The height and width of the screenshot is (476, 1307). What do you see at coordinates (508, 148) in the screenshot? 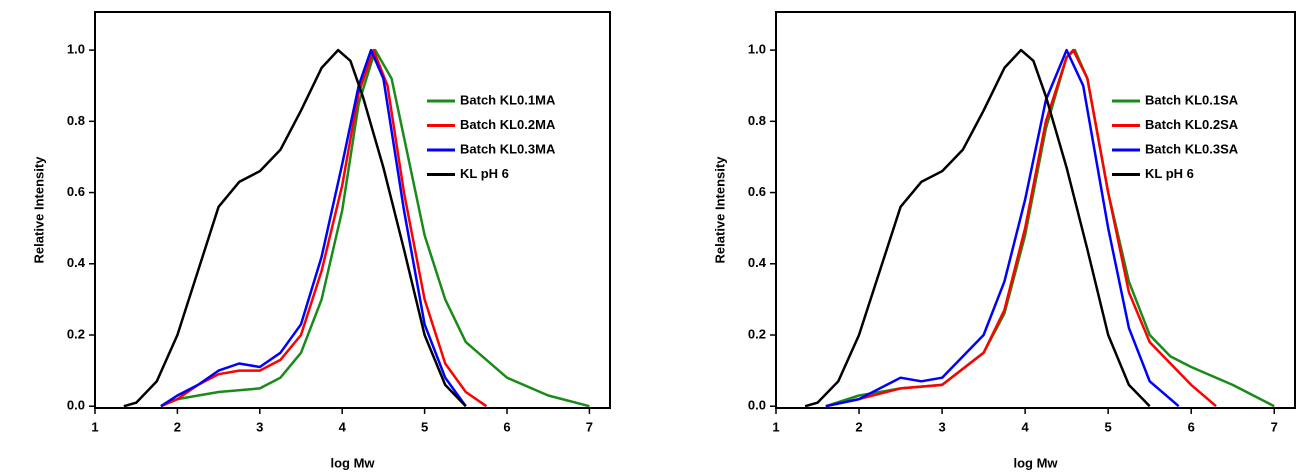
I see `legend-label: Batch KL0.3MA` at bounding box center [508, 148].